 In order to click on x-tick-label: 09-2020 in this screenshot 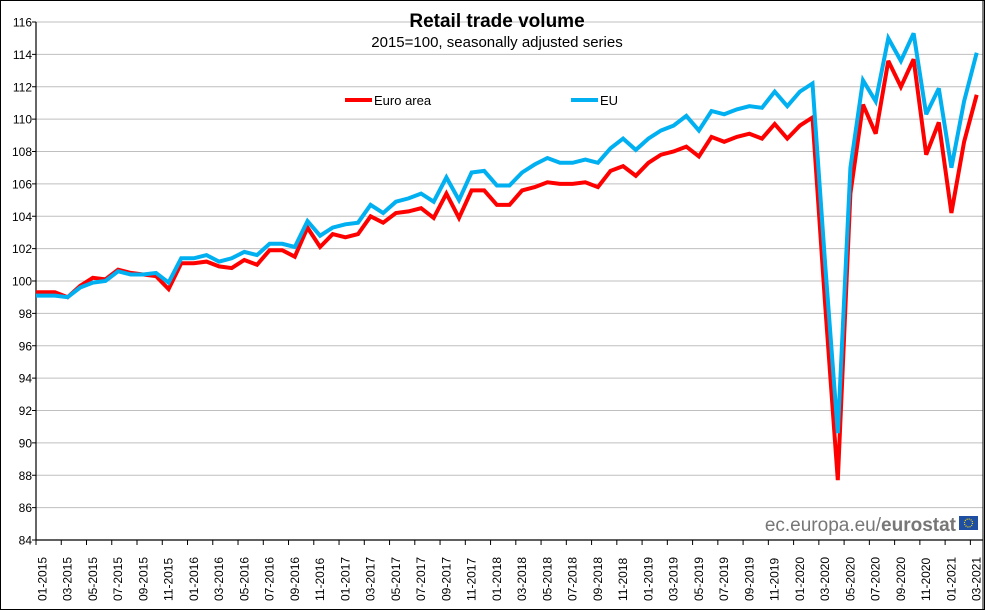, I will do `click(901, 579)`.